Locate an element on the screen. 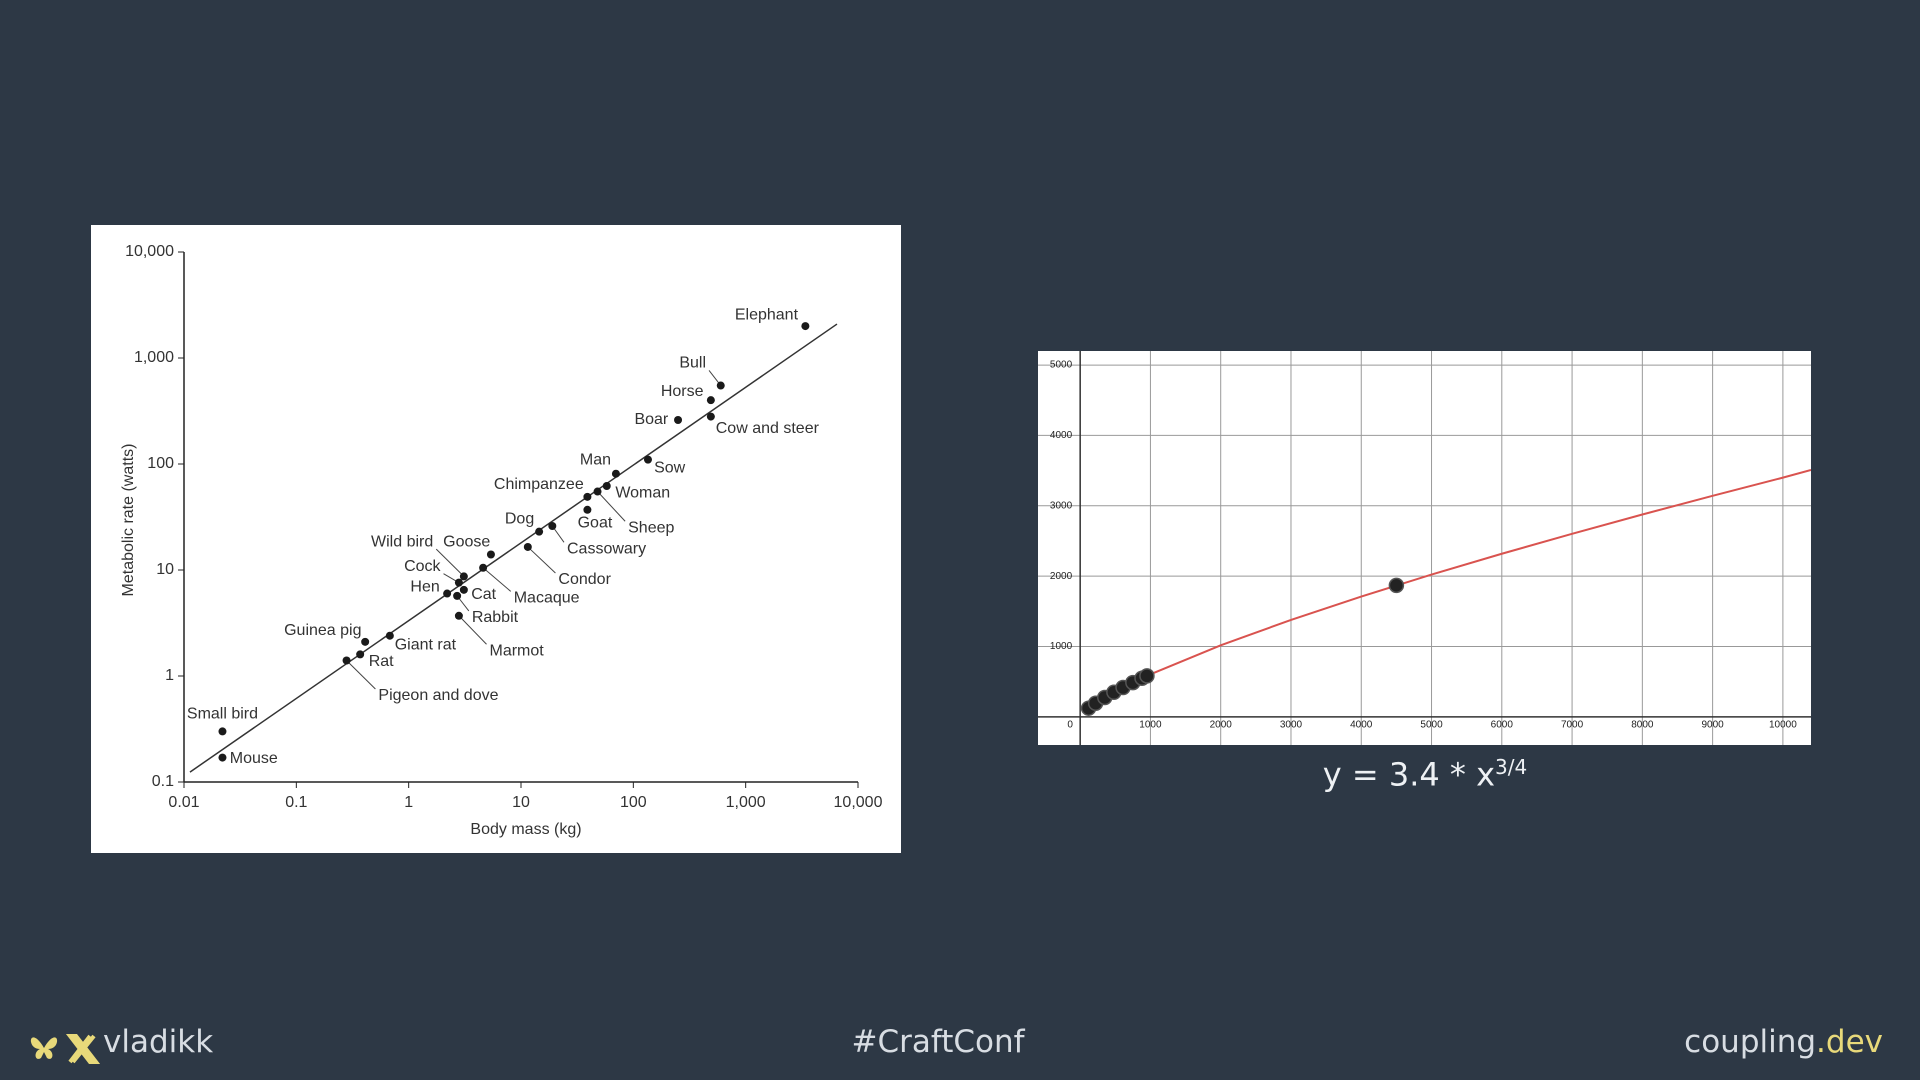  x-tick-label: 0.1 is located at coordinates (296, 802).